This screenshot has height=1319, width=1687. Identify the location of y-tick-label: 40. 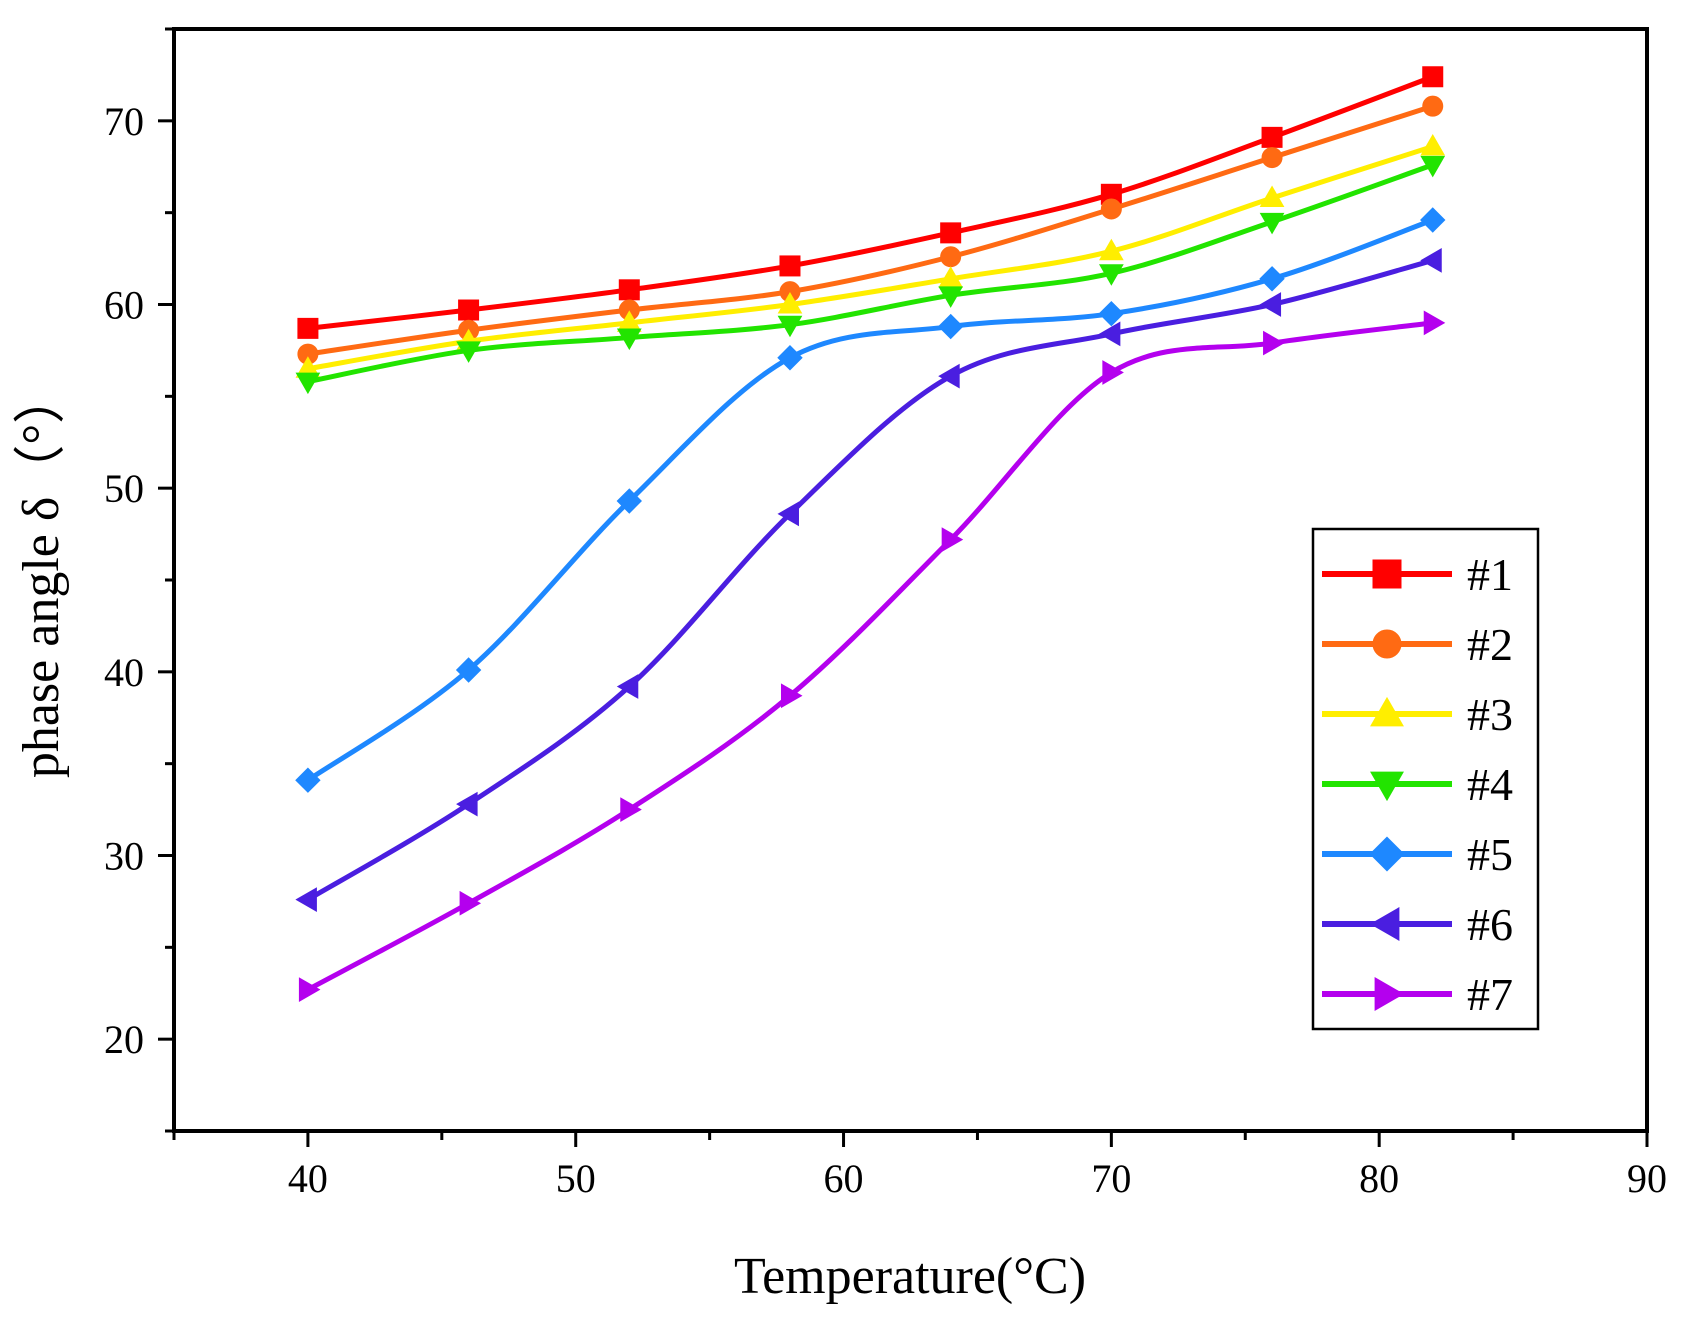
(124, 672).